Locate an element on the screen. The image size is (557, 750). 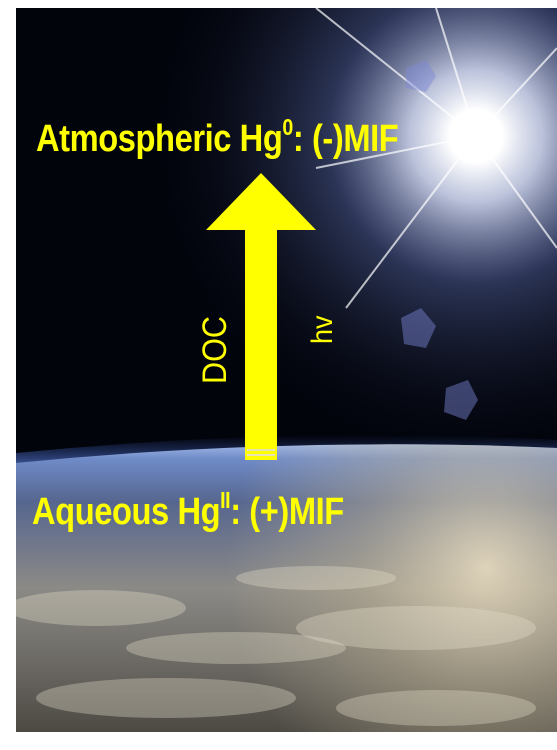
aqueous-hgii-label: Aqueous HgII: (+)MIF is located at coordinates (188, 511).